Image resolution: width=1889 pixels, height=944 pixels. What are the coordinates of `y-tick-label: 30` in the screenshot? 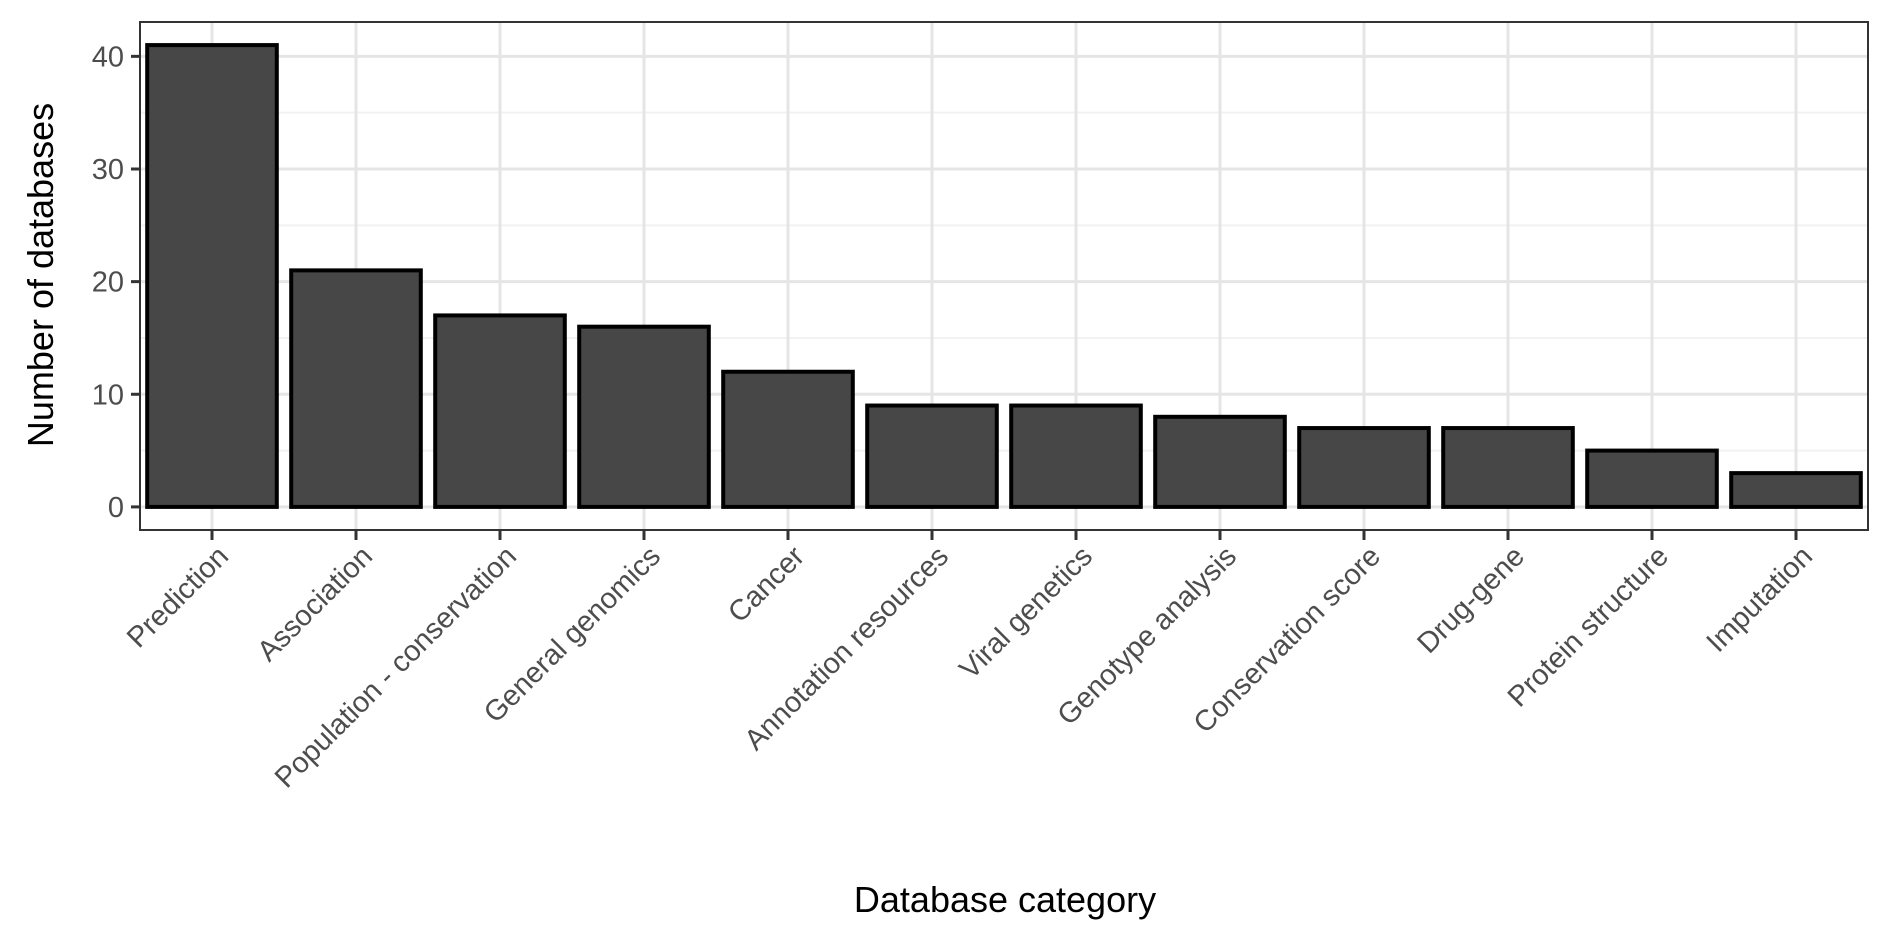 It's located at (108, 170).